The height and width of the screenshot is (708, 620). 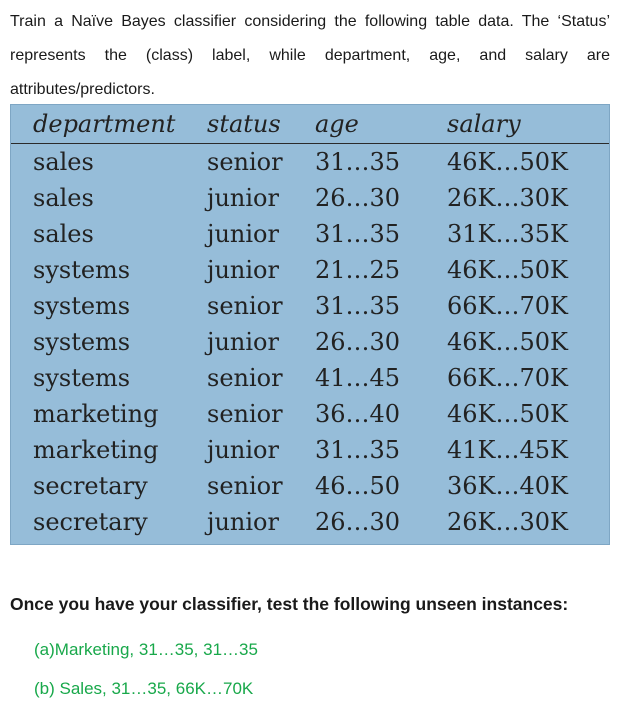 What do you see at coordinates (310, 198) in the screenshot?
I see `table-row: sales junior 26…30 26K…30K` at bounding box center [310, 198].